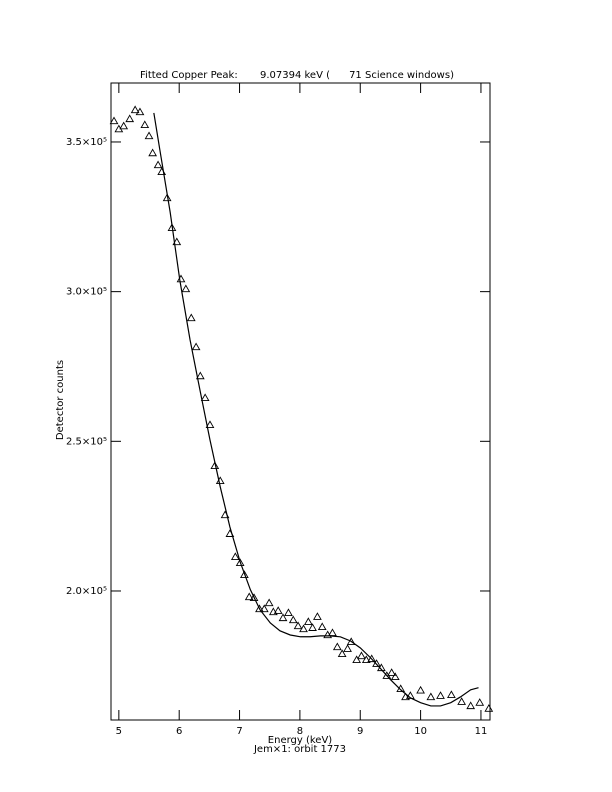  I want to click on y-tick-label: 3.0×10⁵, so click(86, 292).